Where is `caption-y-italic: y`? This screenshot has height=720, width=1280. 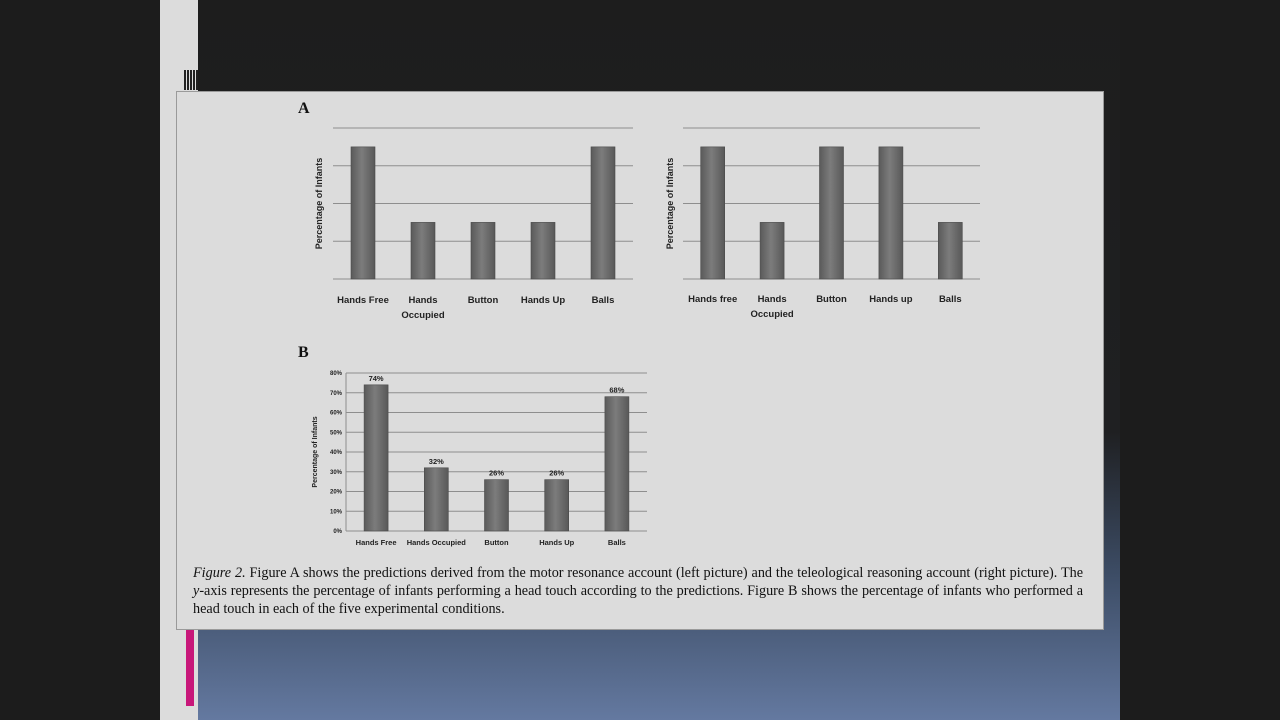
caption-y-italic: y is located at coordinates (196, 591).